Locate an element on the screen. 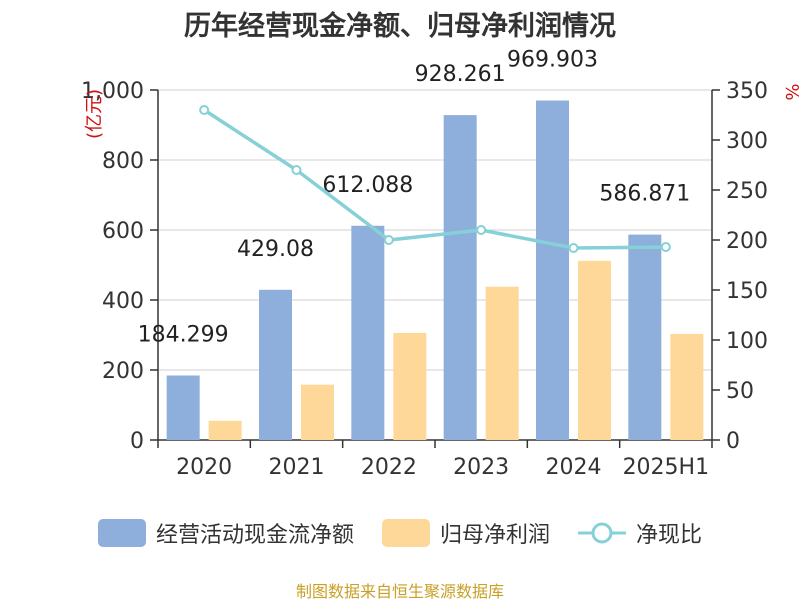 The width and height of the screenshot is (800, 602). data-label-cashflow: 928.261 is located at coordinates (460, 74).